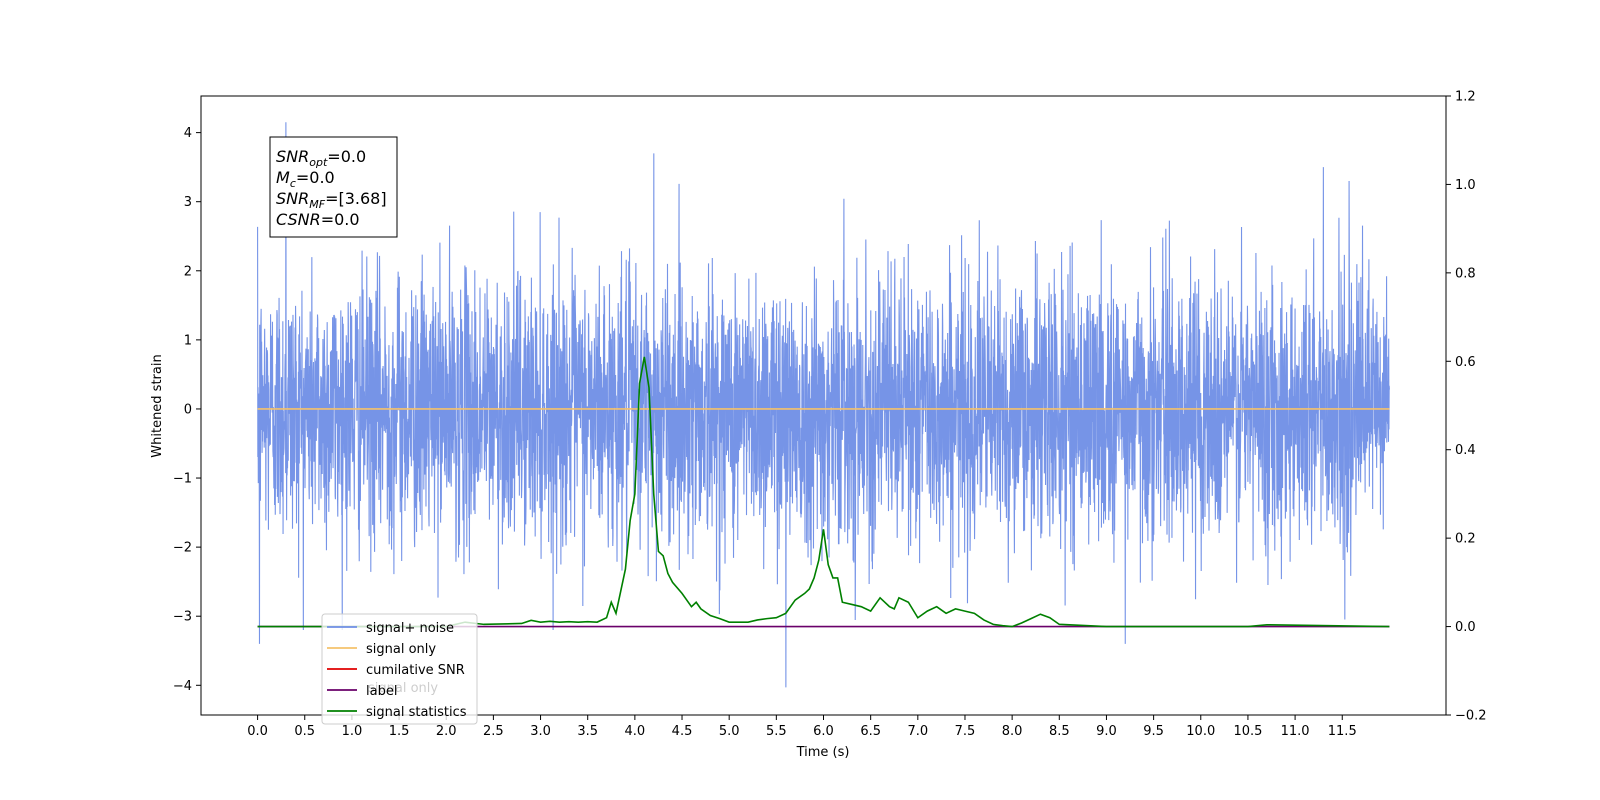 This screenshot has height=800, width=1600. What do you see at coordinates (870, 731) in the screenshot?
I see `x-tick-label: 6.5` at bounding box center [870, 731].